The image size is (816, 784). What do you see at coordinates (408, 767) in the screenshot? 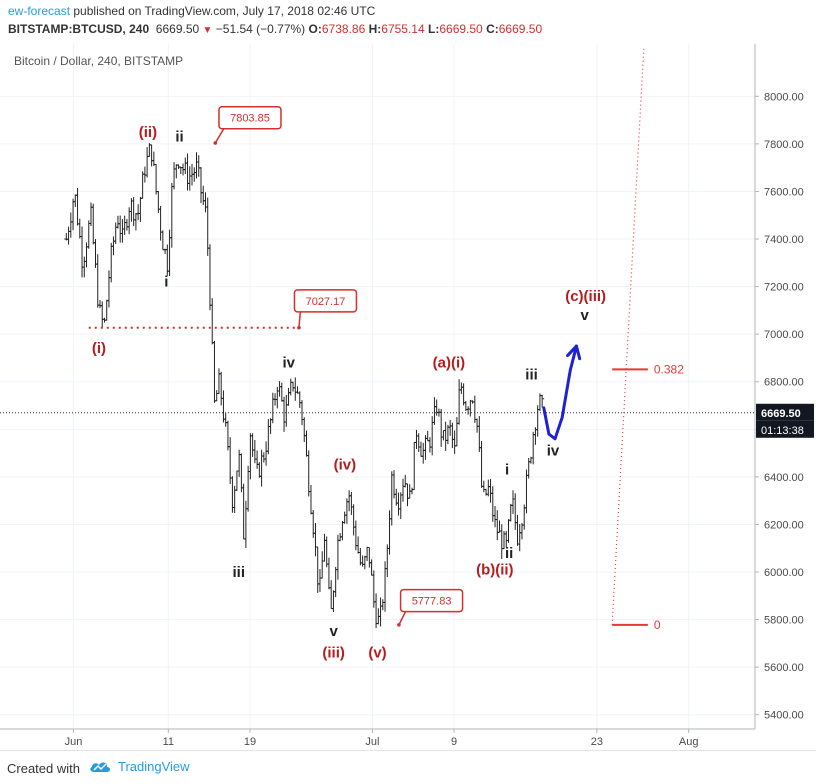
I see `footer: Created with TradingView` at bounding box center [408, 767].